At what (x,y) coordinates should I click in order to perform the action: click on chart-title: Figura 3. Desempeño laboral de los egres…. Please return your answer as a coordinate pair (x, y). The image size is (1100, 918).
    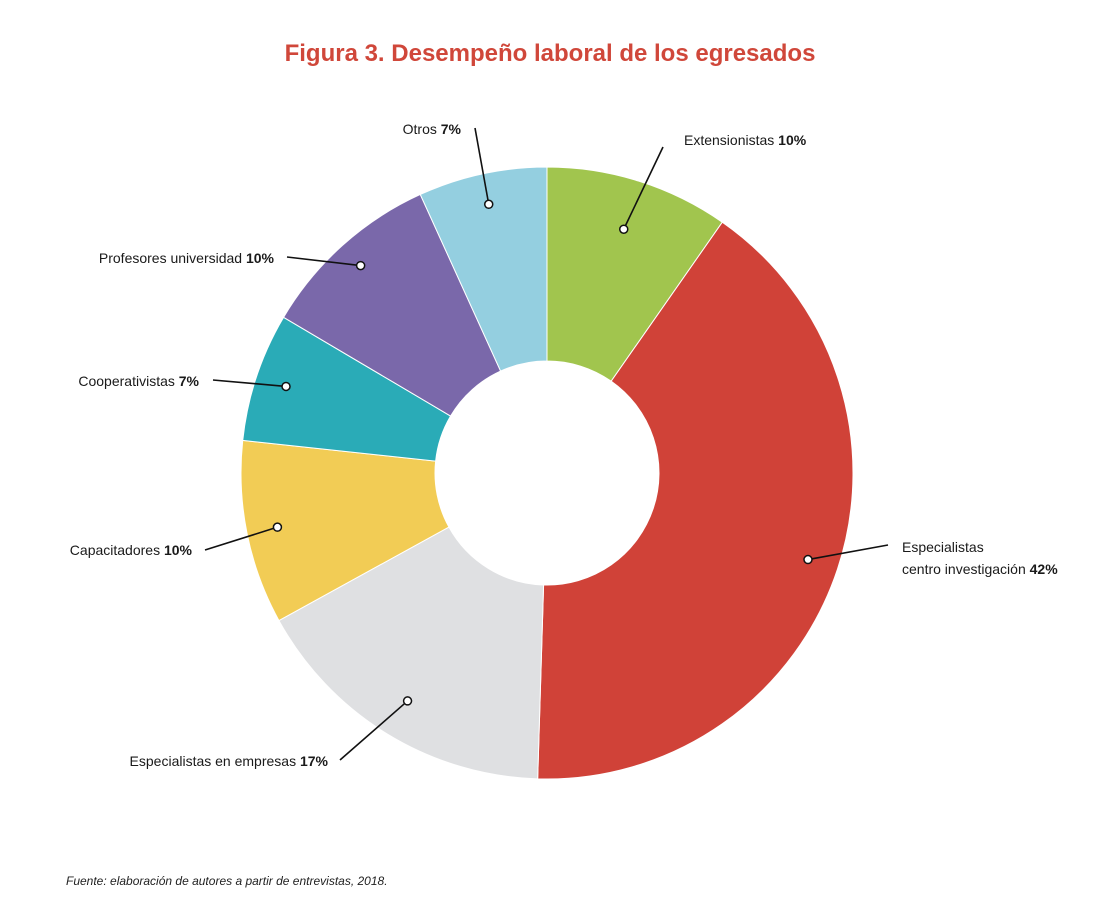
    Looking at the image, I should click on (550, 53).